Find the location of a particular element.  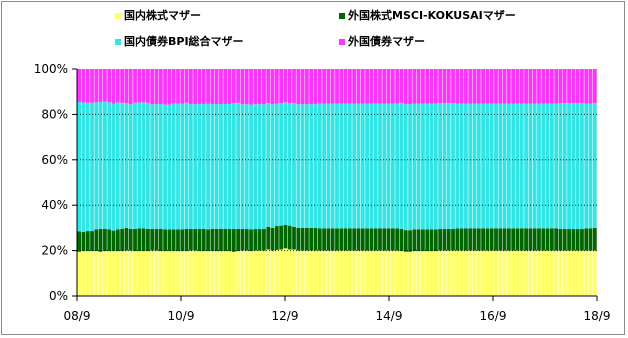

bar-segment-s2-m84 is located at coordinates (440, 166).